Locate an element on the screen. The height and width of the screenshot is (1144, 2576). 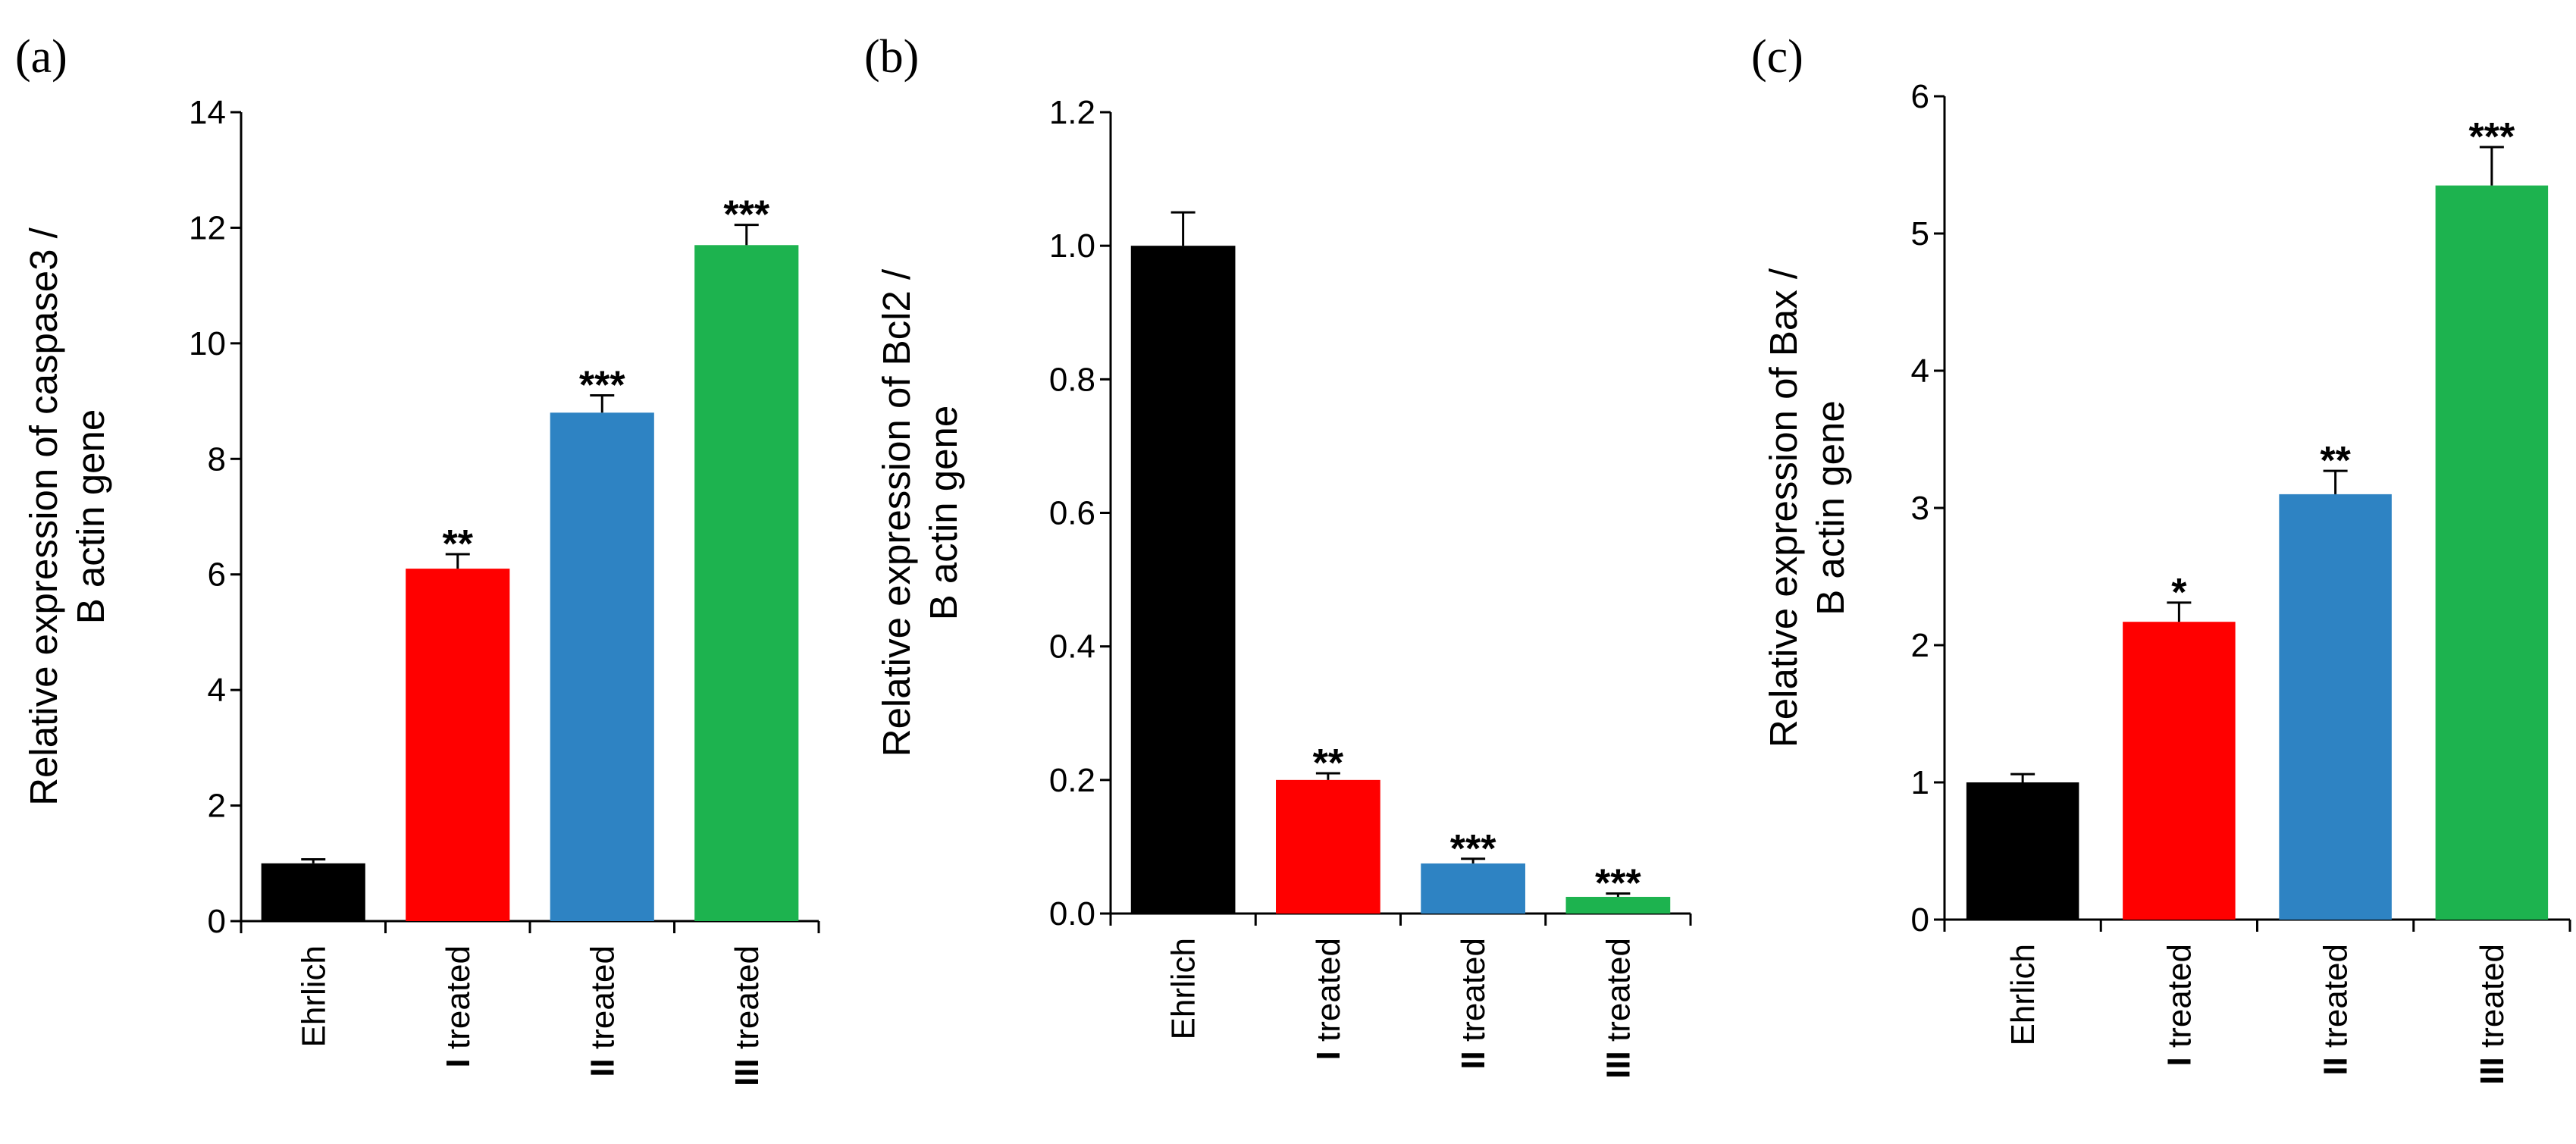
y-tick-label: 0.2 is located at coordinates (1072, 780).